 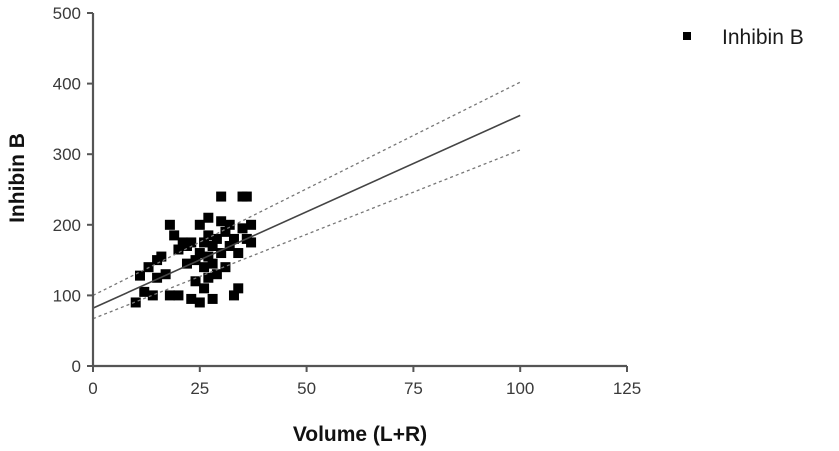 I want to click on legend: Inhibin B, so click(x=743, y=37).